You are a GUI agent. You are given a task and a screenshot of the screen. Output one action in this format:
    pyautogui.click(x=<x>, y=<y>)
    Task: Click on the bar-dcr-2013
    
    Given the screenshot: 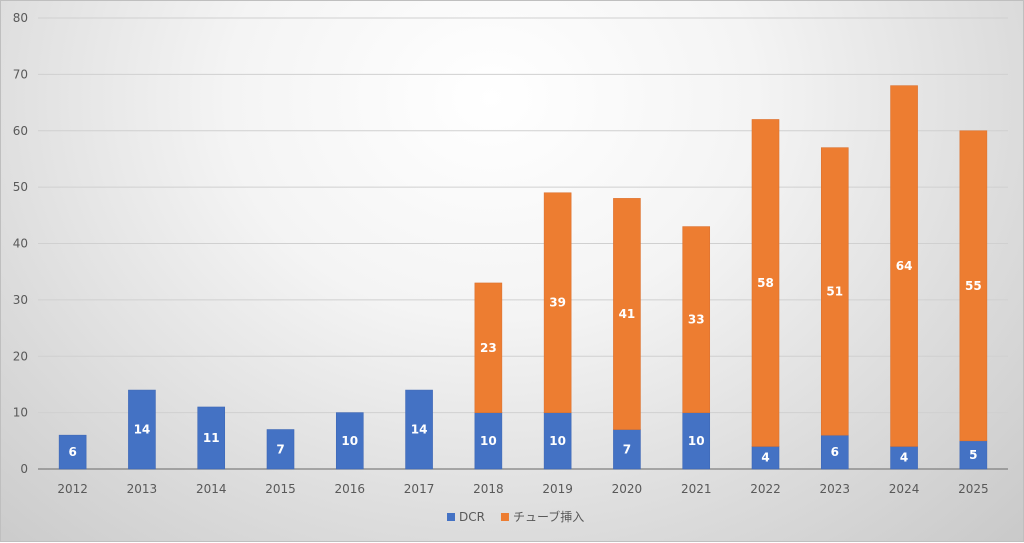 What is the action you would take?
    pyautogui.click(x=142, y=429)
    